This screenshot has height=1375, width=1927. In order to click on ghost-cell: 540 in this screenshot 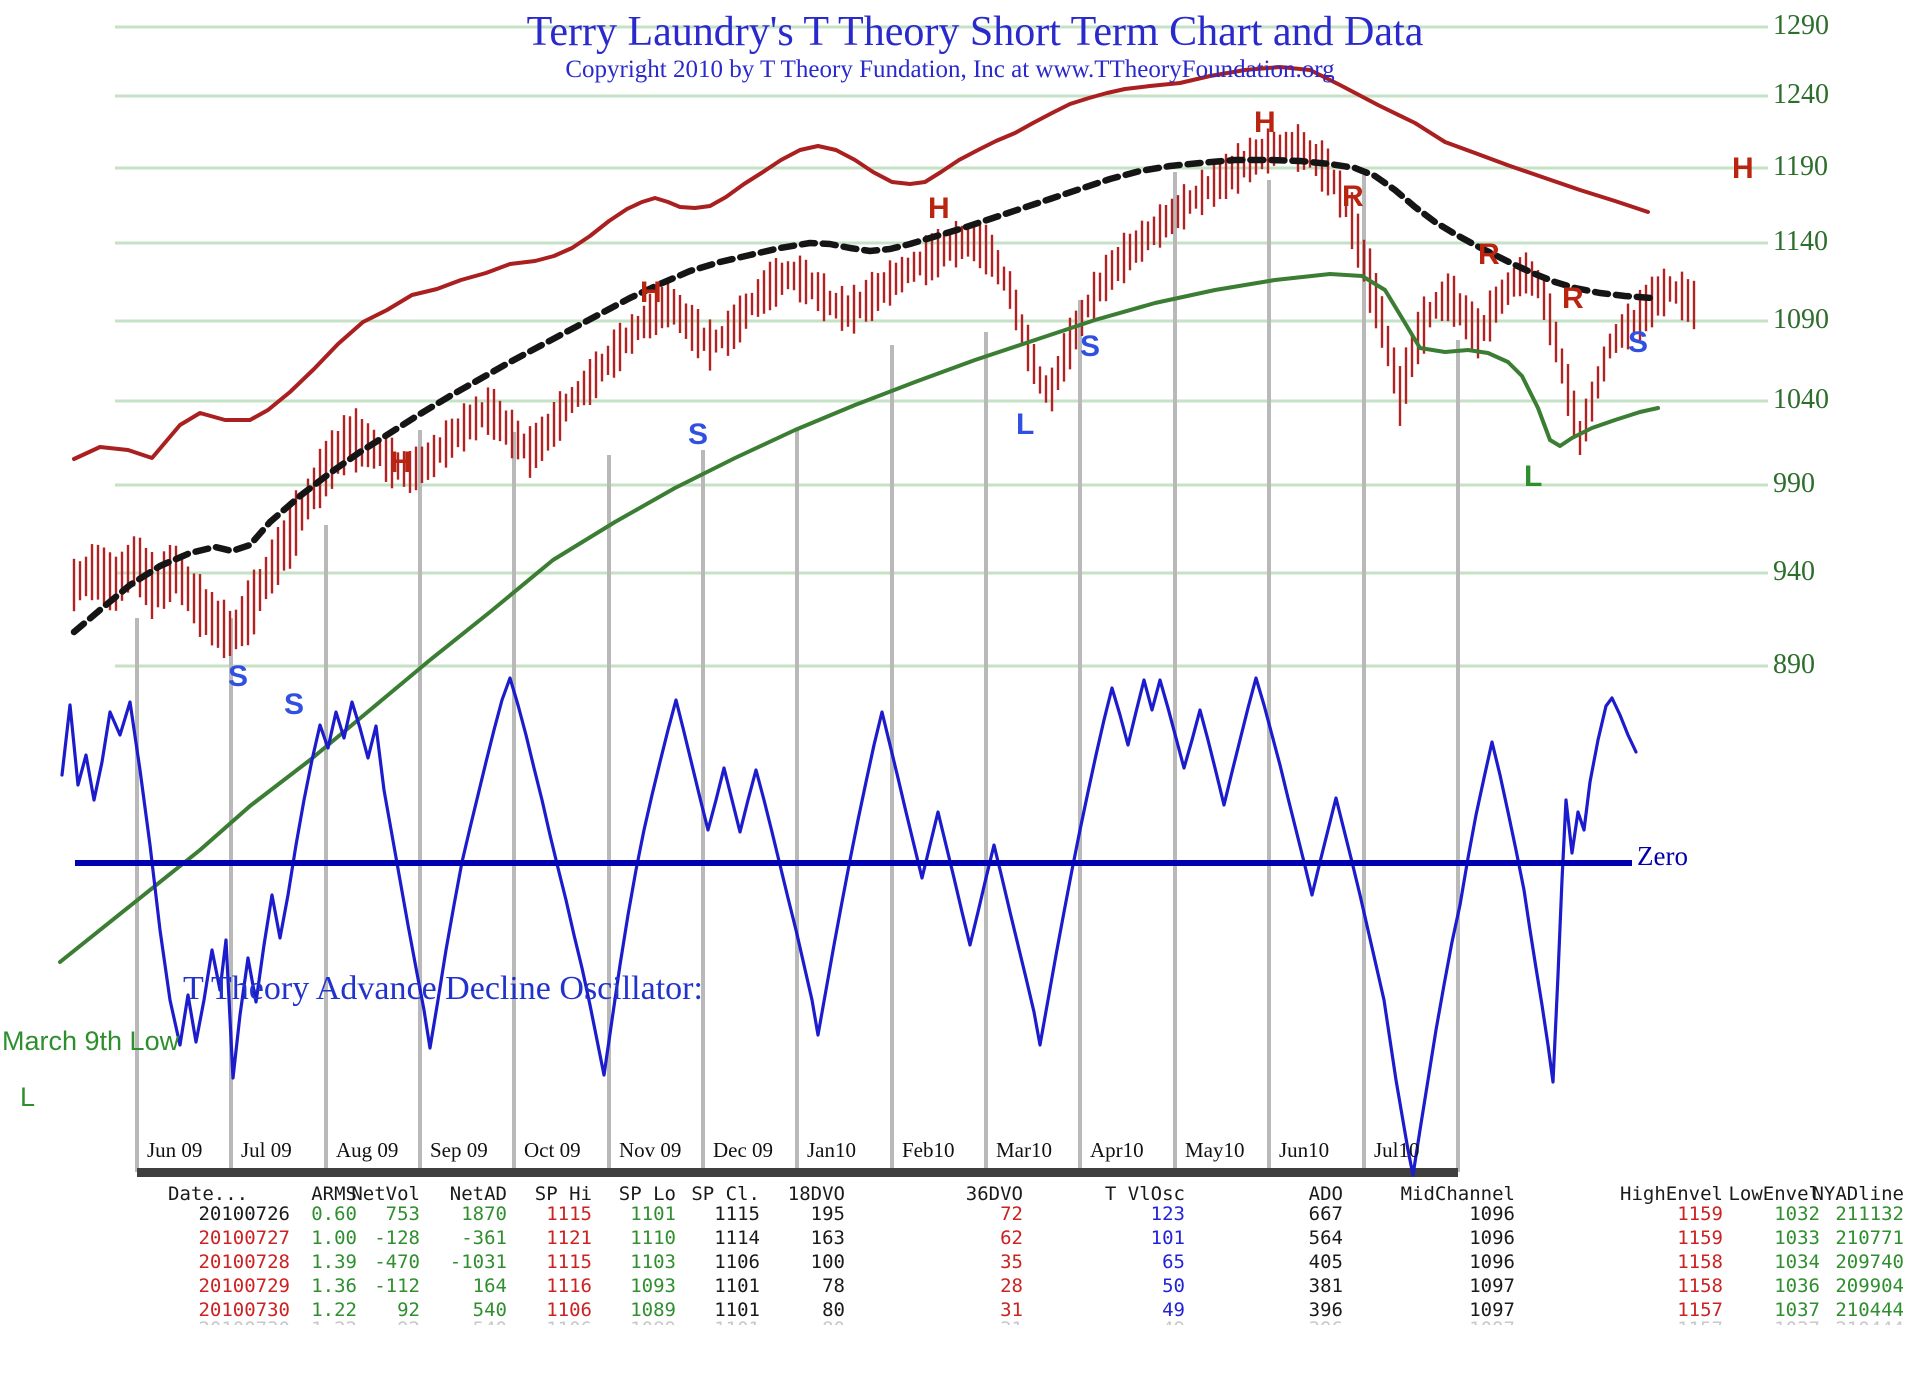, I will do `click(490, 1321)`.